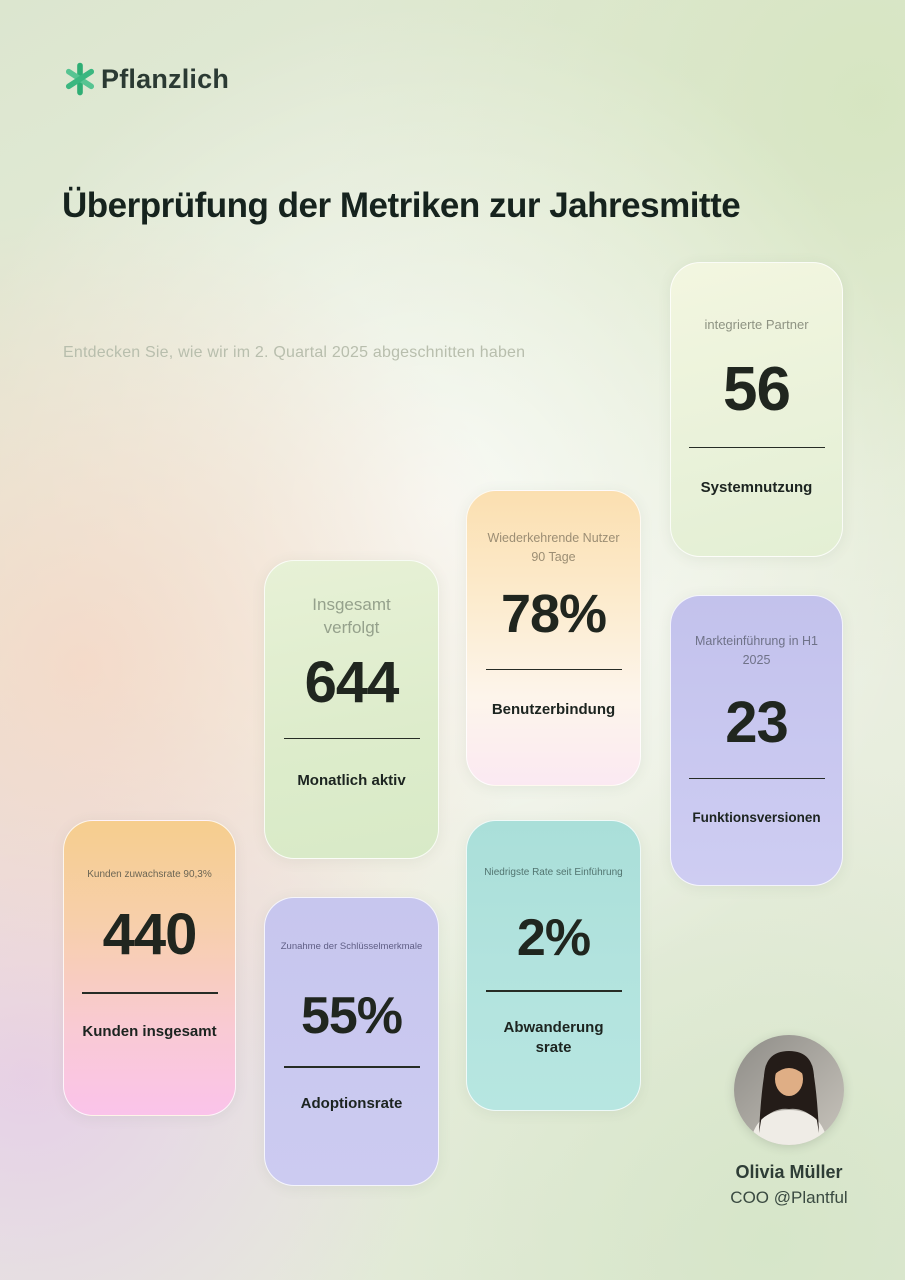  What do you see at coordinates (789, 1090) in the screenshot?
I see `author-avatar` at bounding box center [789, 1090].